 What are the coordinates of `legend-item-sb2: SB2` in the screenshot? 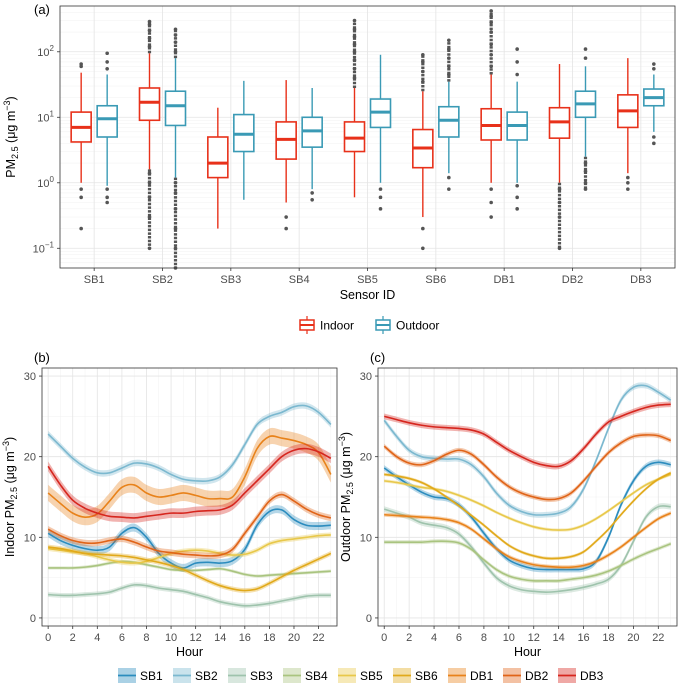 It's located at (195, 675).